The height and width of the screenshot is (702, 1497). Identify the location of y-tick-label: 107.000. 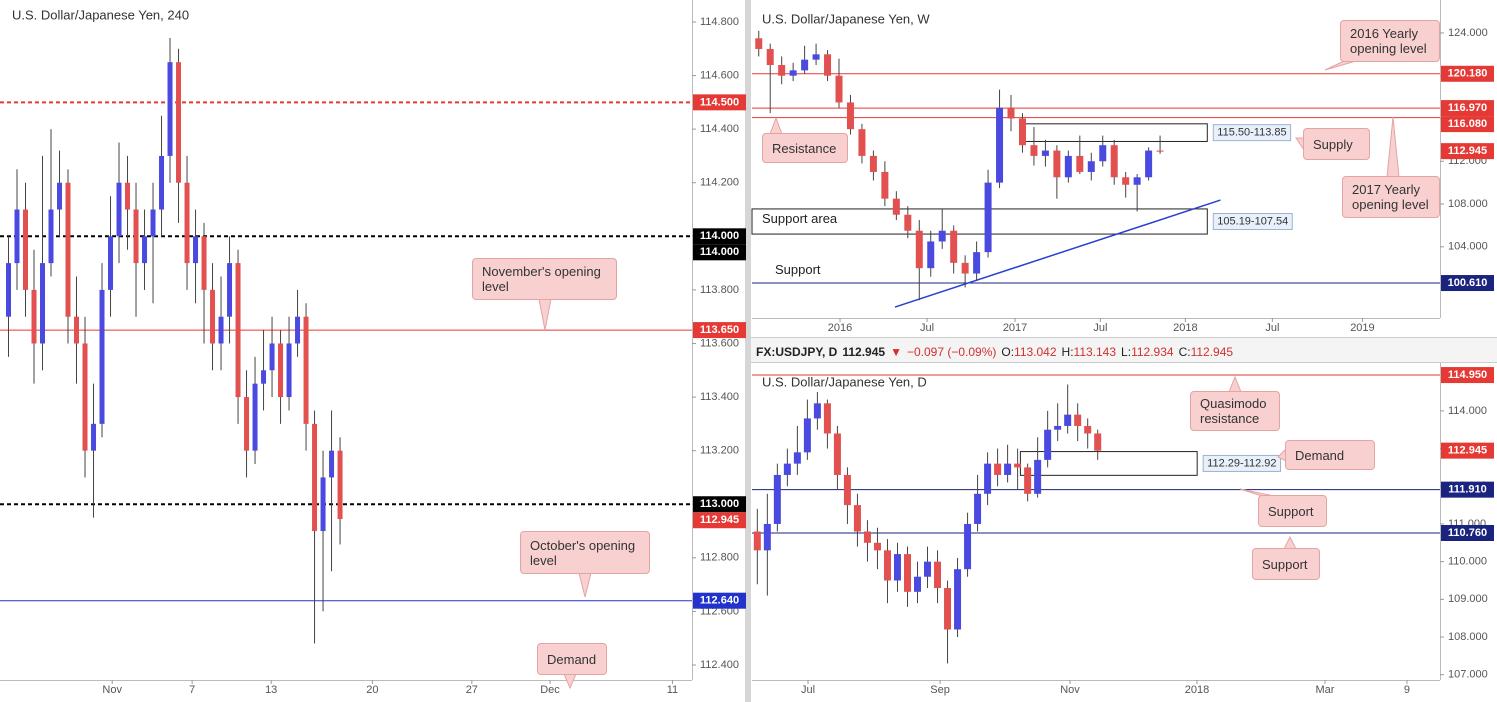
(1468, 675).